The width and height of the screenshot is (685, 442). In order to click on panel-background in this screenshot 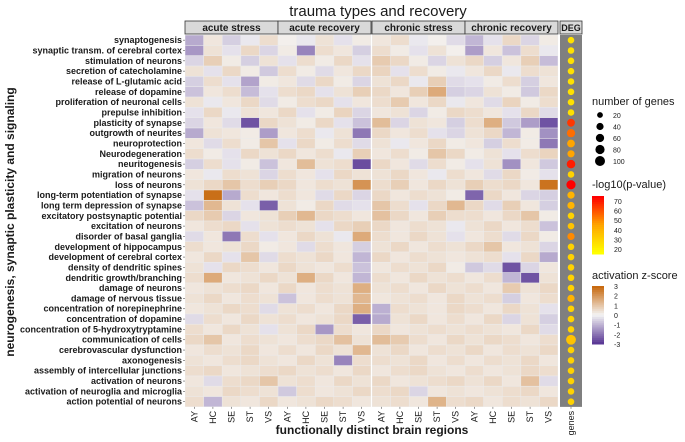, I will do `click(418, 221)`.